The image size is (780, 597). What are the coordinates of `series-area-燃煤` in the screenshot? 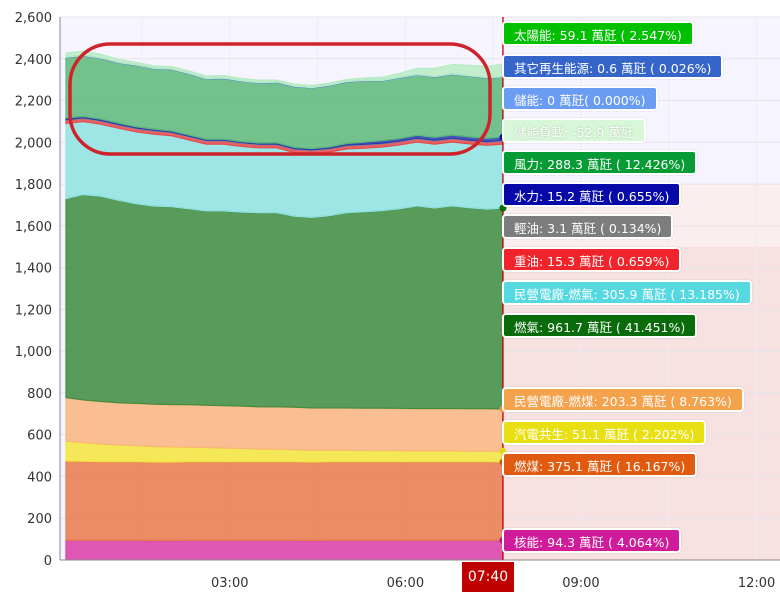 It's located at (284, 501).